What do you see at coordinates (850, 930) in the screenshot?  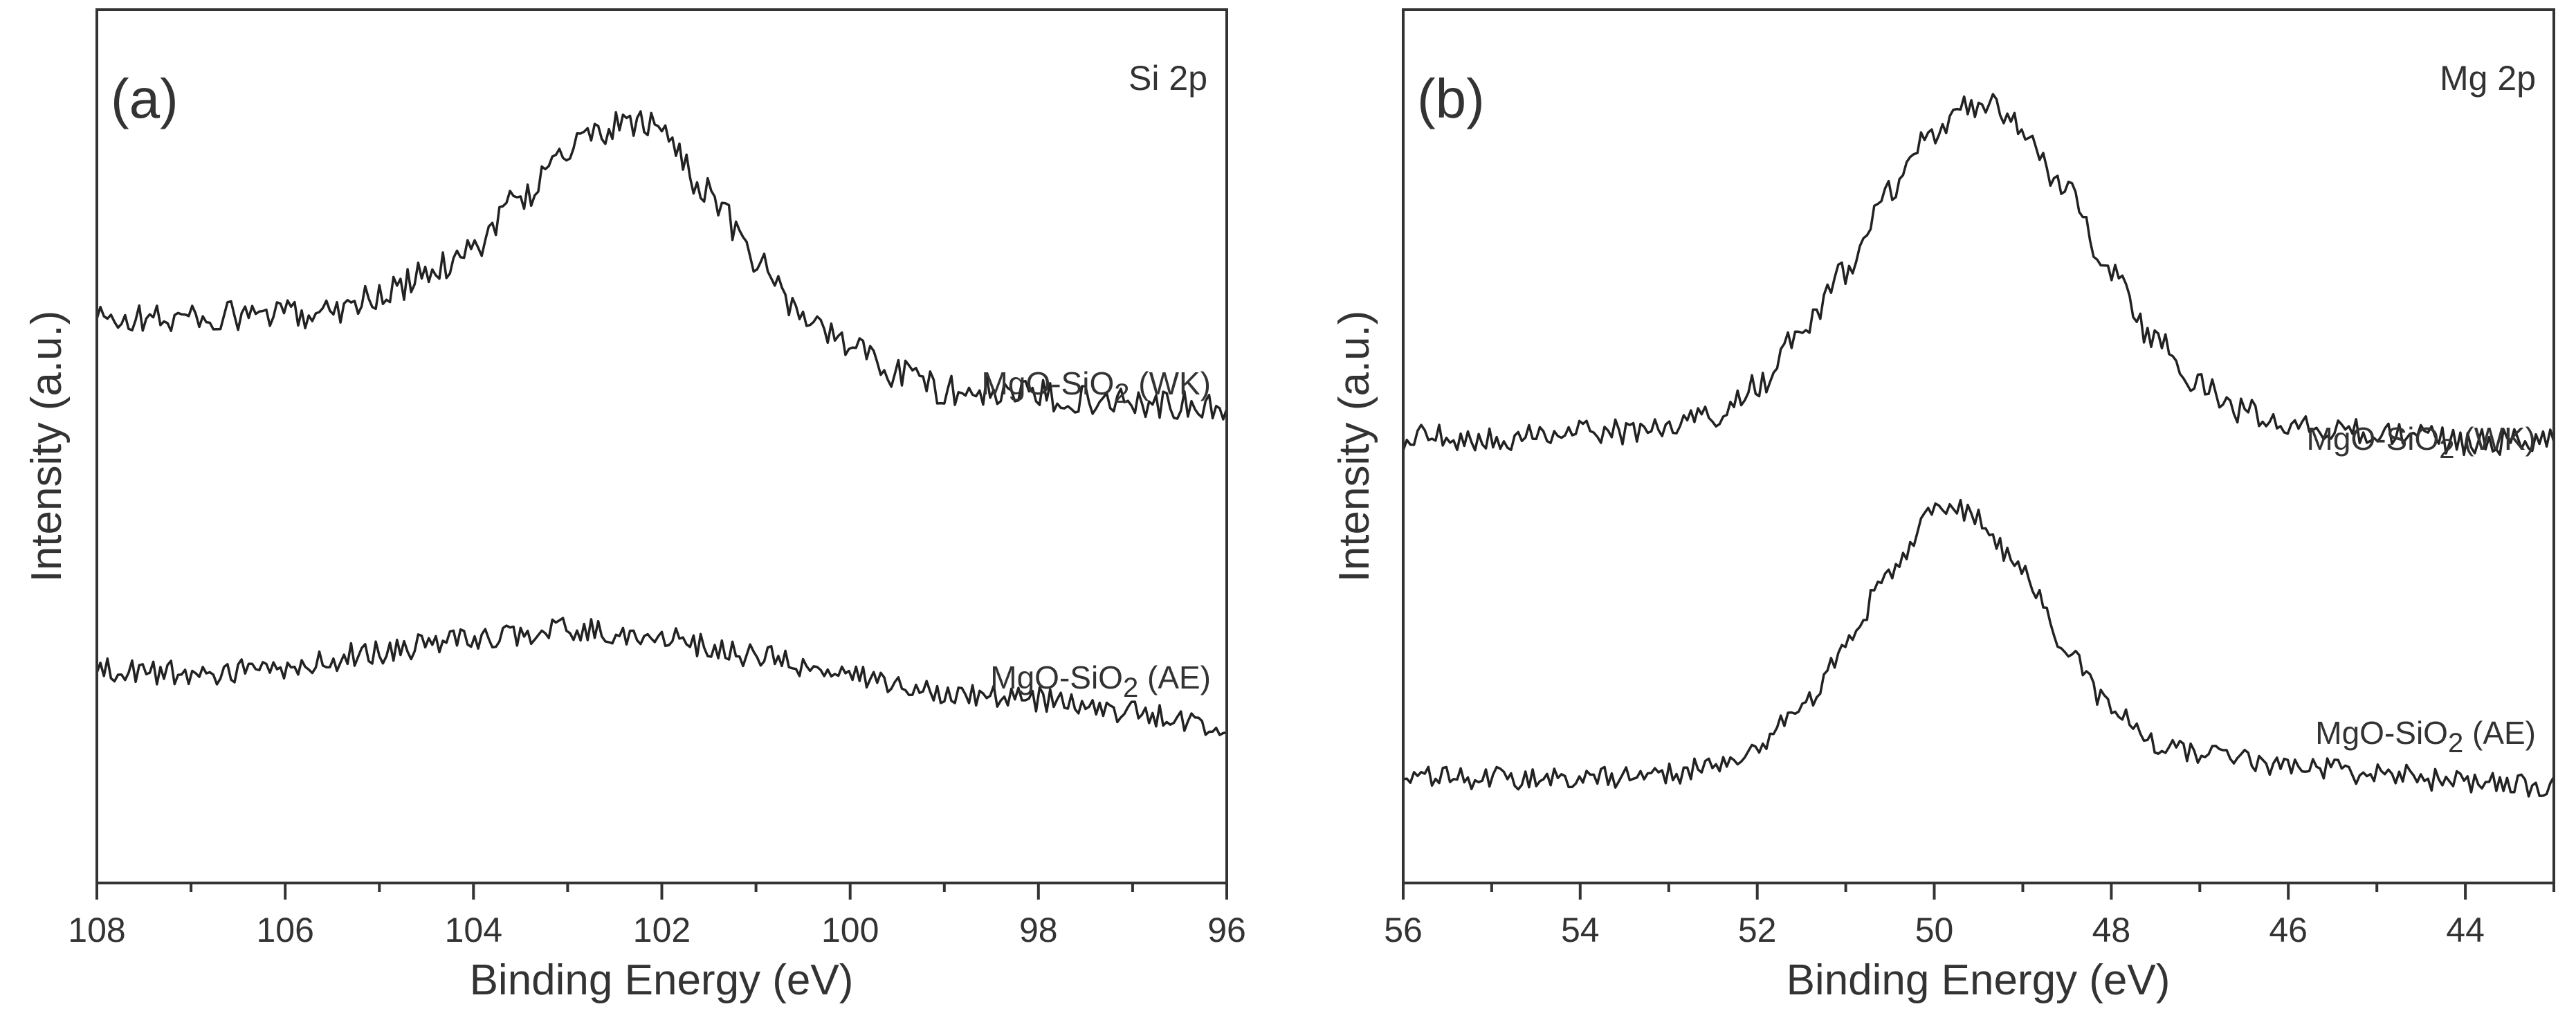 I see `panel-a-x-tick-label: 100` at bounding box center [850, 930].